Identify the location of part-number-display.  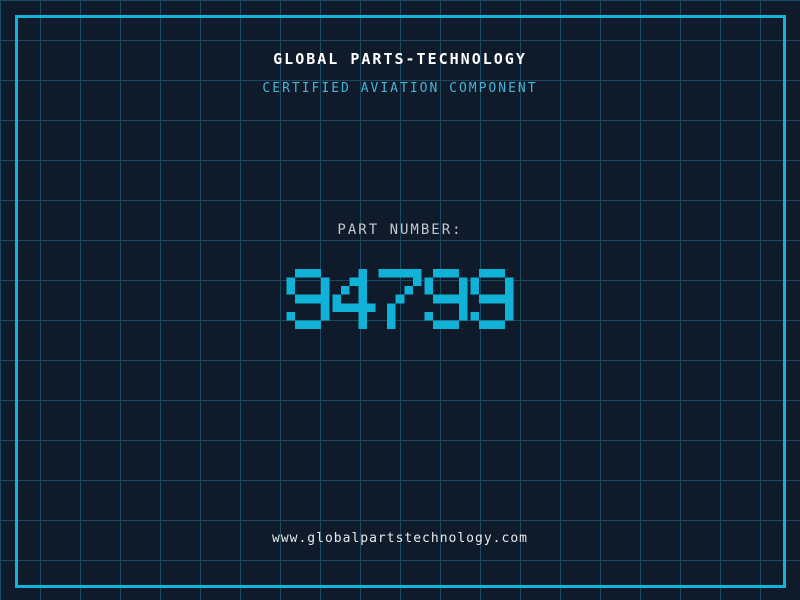
(400, 299).